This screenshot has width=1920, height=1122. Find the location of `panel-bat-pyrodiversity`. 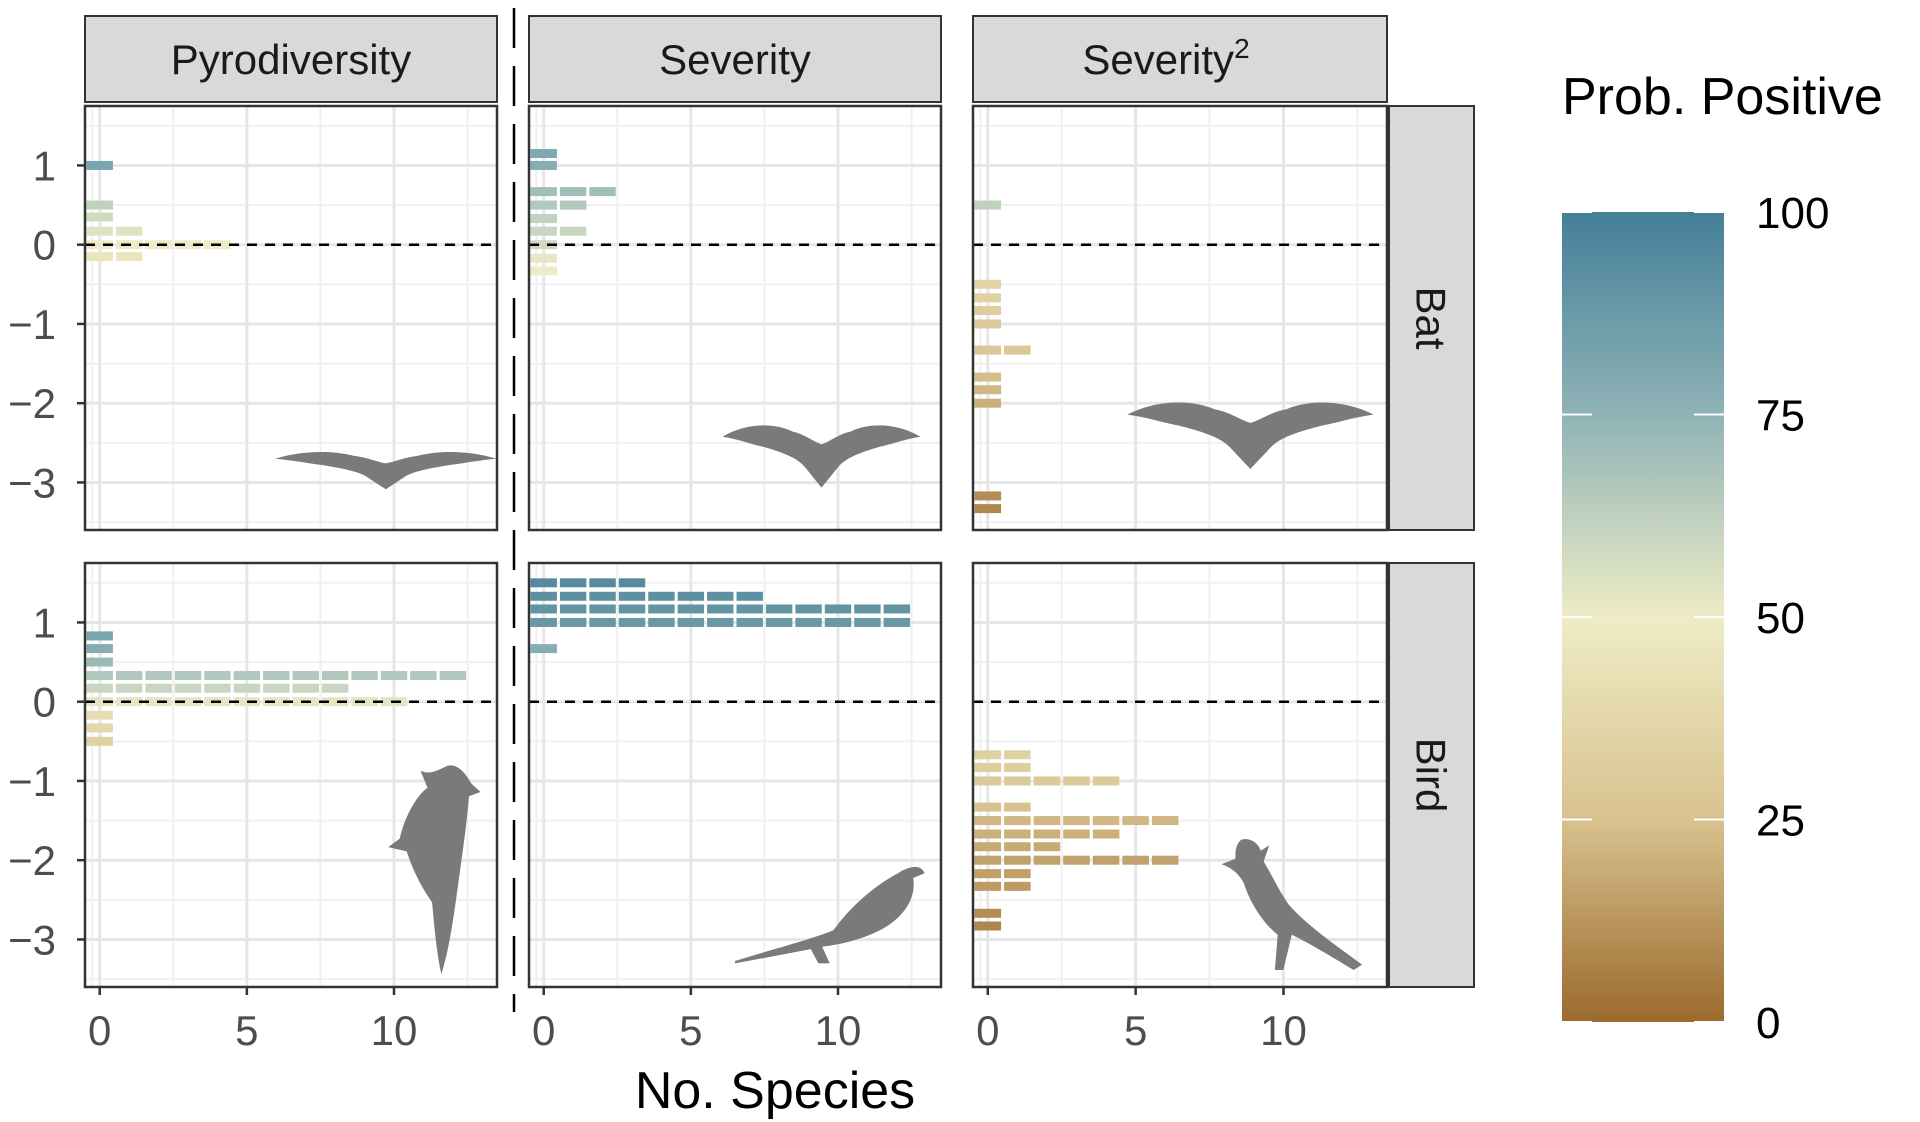

panel-bat-pyrodiversity is located at coordinates (291, 318).